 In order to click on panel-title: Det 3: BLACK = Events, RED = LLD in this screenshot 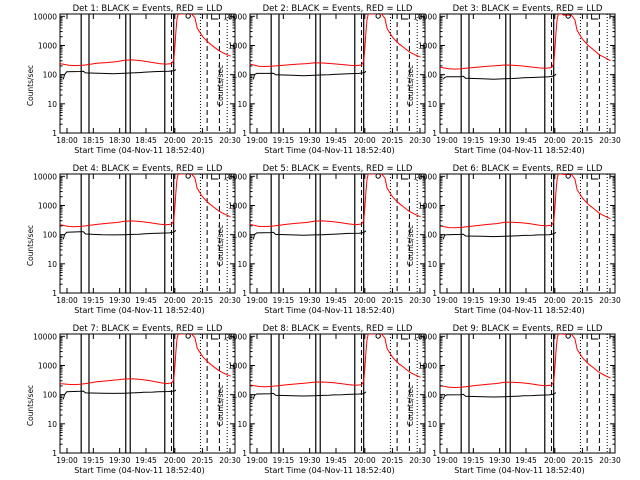, I will do `click(528, 9)`.